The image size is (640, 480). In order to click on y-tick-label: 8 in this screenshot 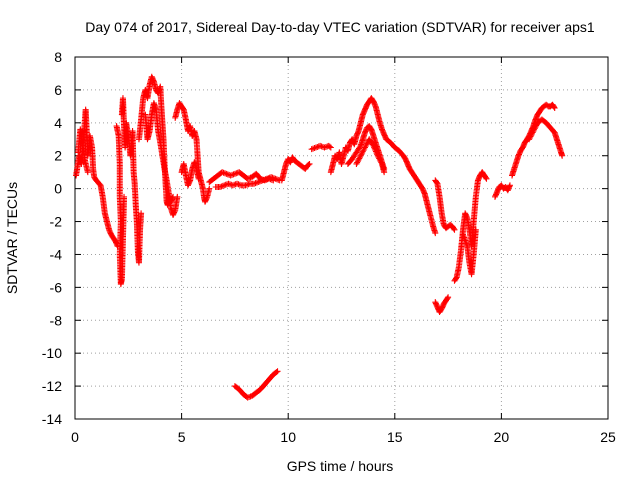, I will do `click(58, 57)`.